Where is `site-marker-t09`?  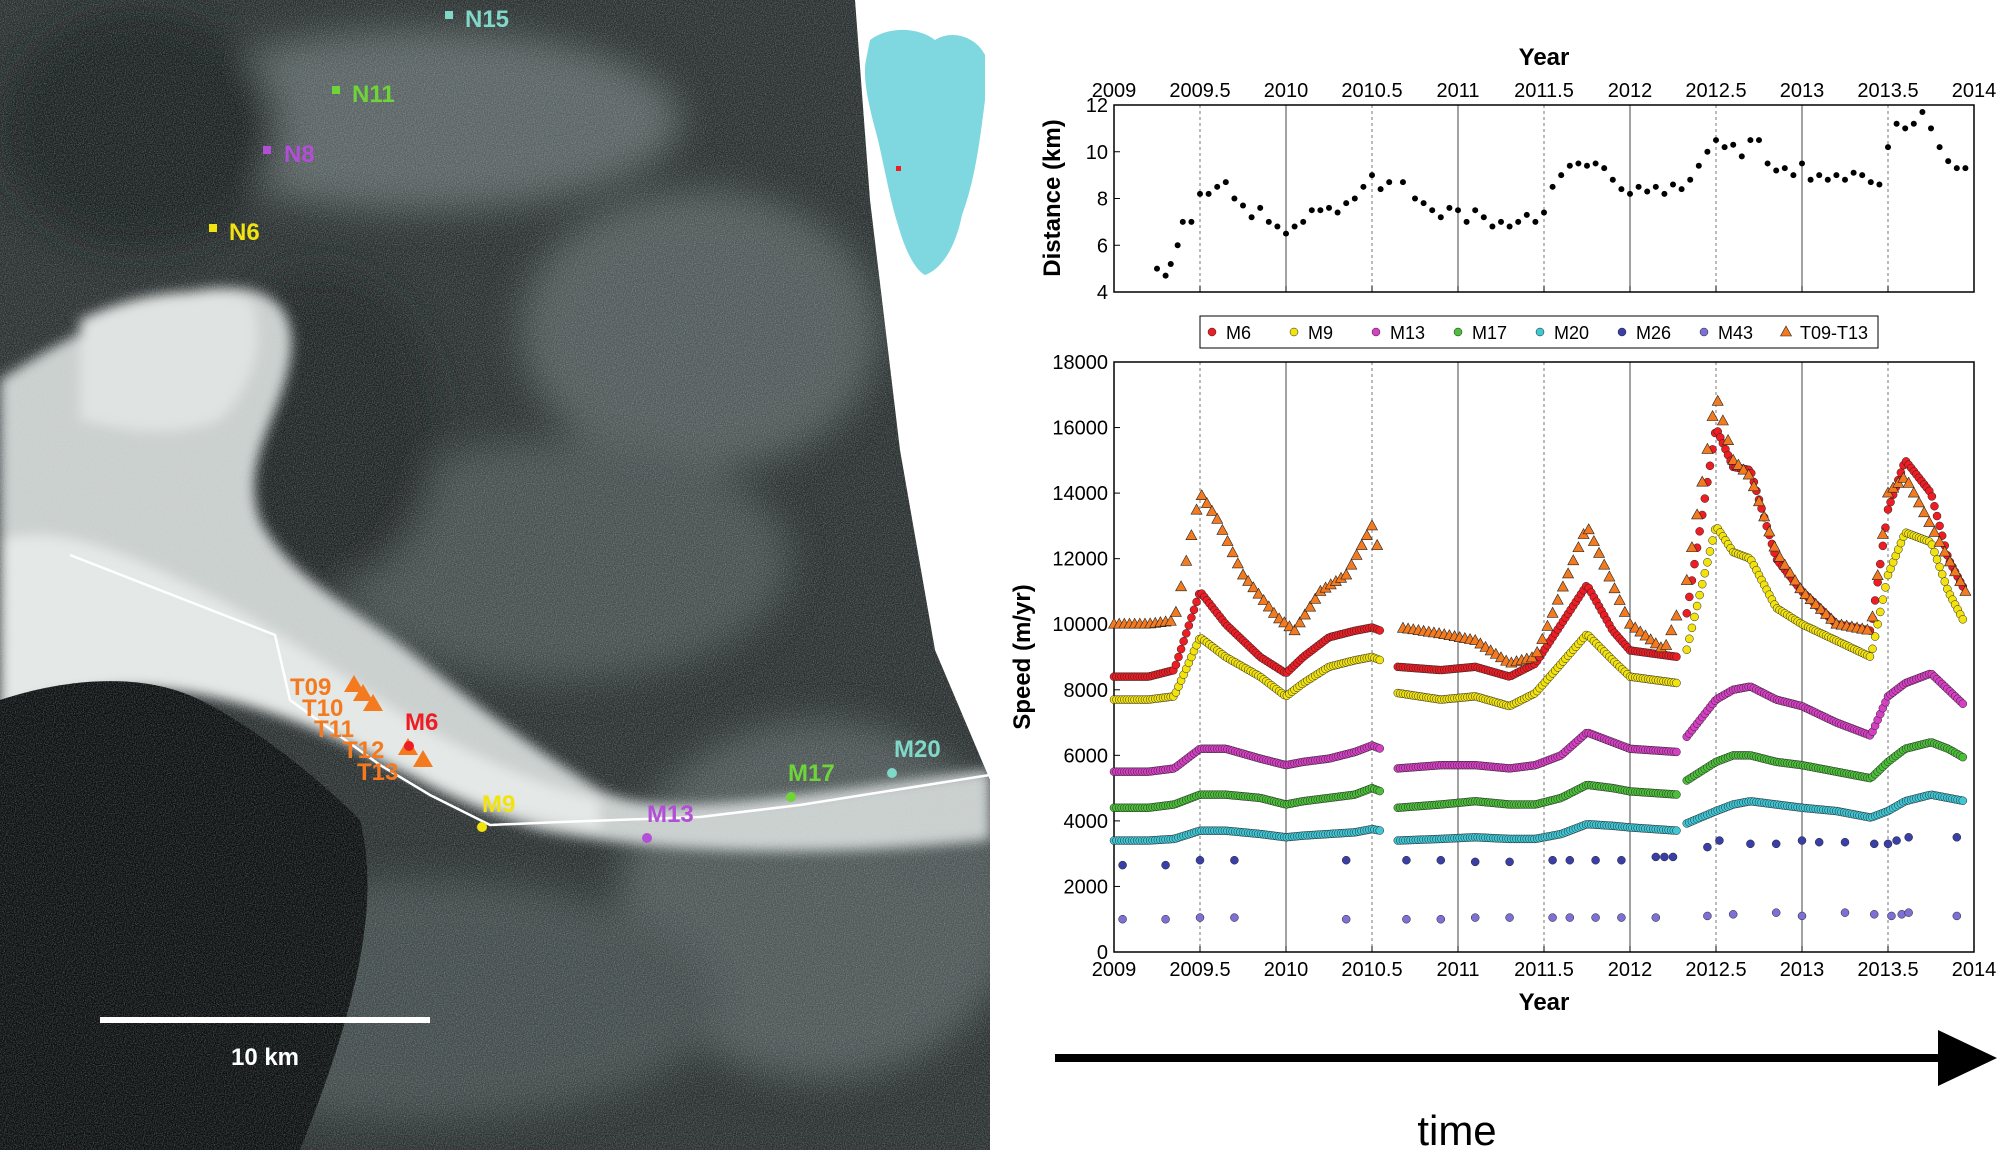 site-marker-t09 is located at coordinates (354, 683).